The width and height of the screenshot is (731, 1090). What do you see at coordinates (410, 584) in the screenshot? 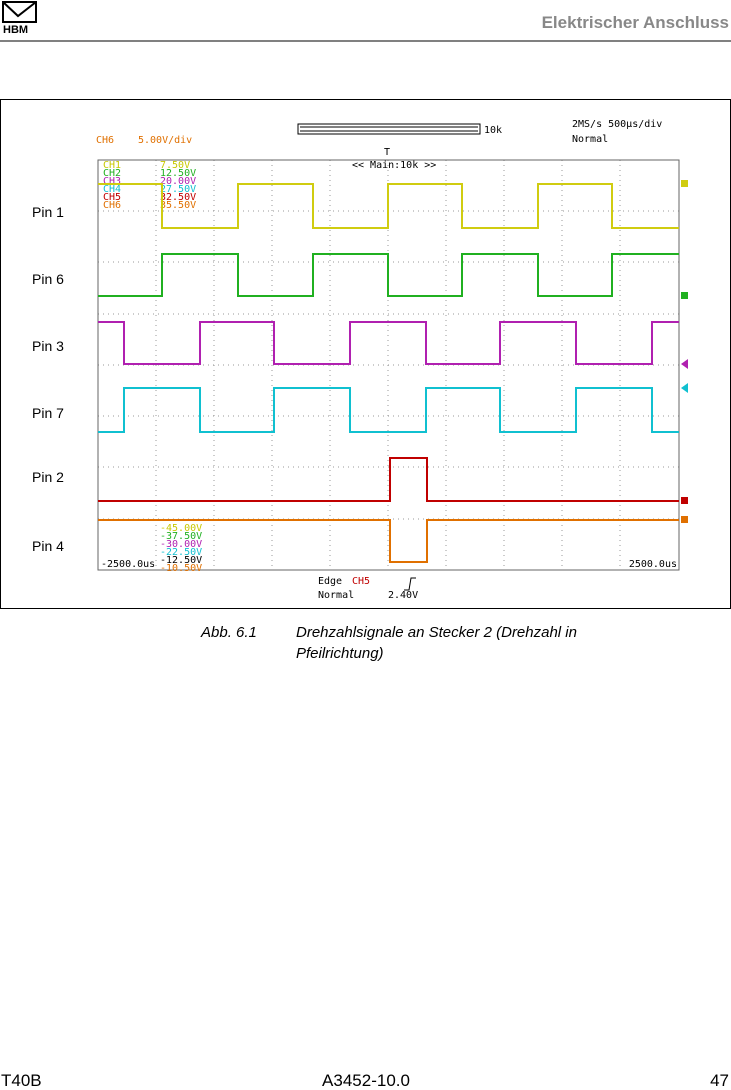
I see `edge-icon` at bounding box center [410, 584].